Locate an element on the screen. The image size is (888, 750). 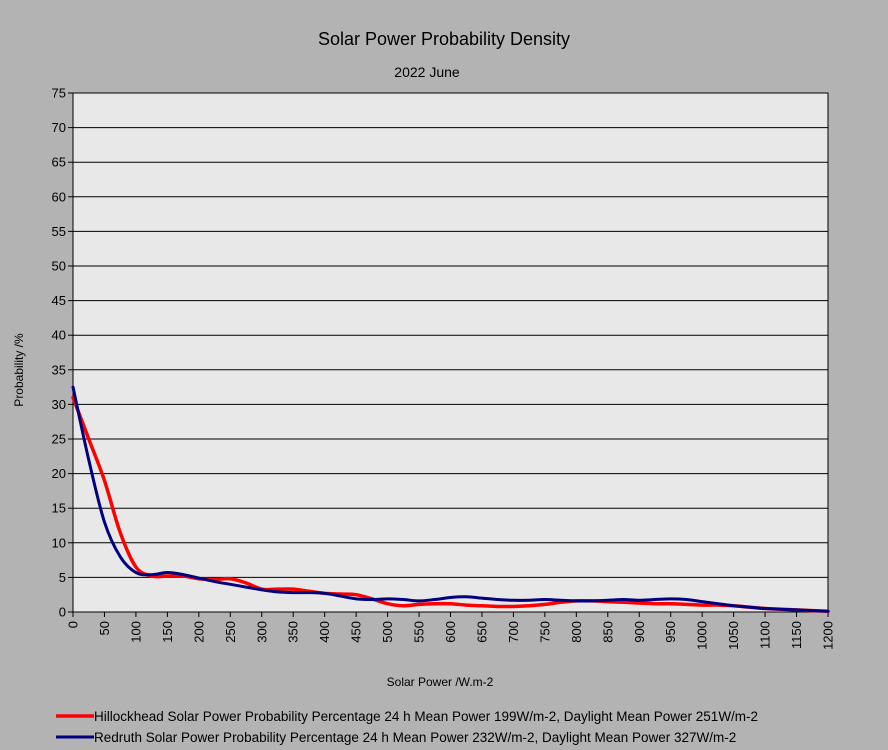
y-tick-label: 50 is located at coordinates (59, 266).